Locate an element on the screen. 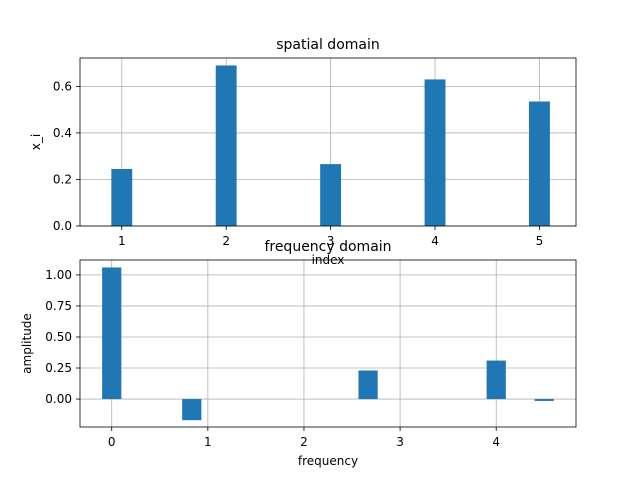 This screenshot has height=480, width=640. spatial-x-tick-label: 5 is located at coordinates (540, 241).